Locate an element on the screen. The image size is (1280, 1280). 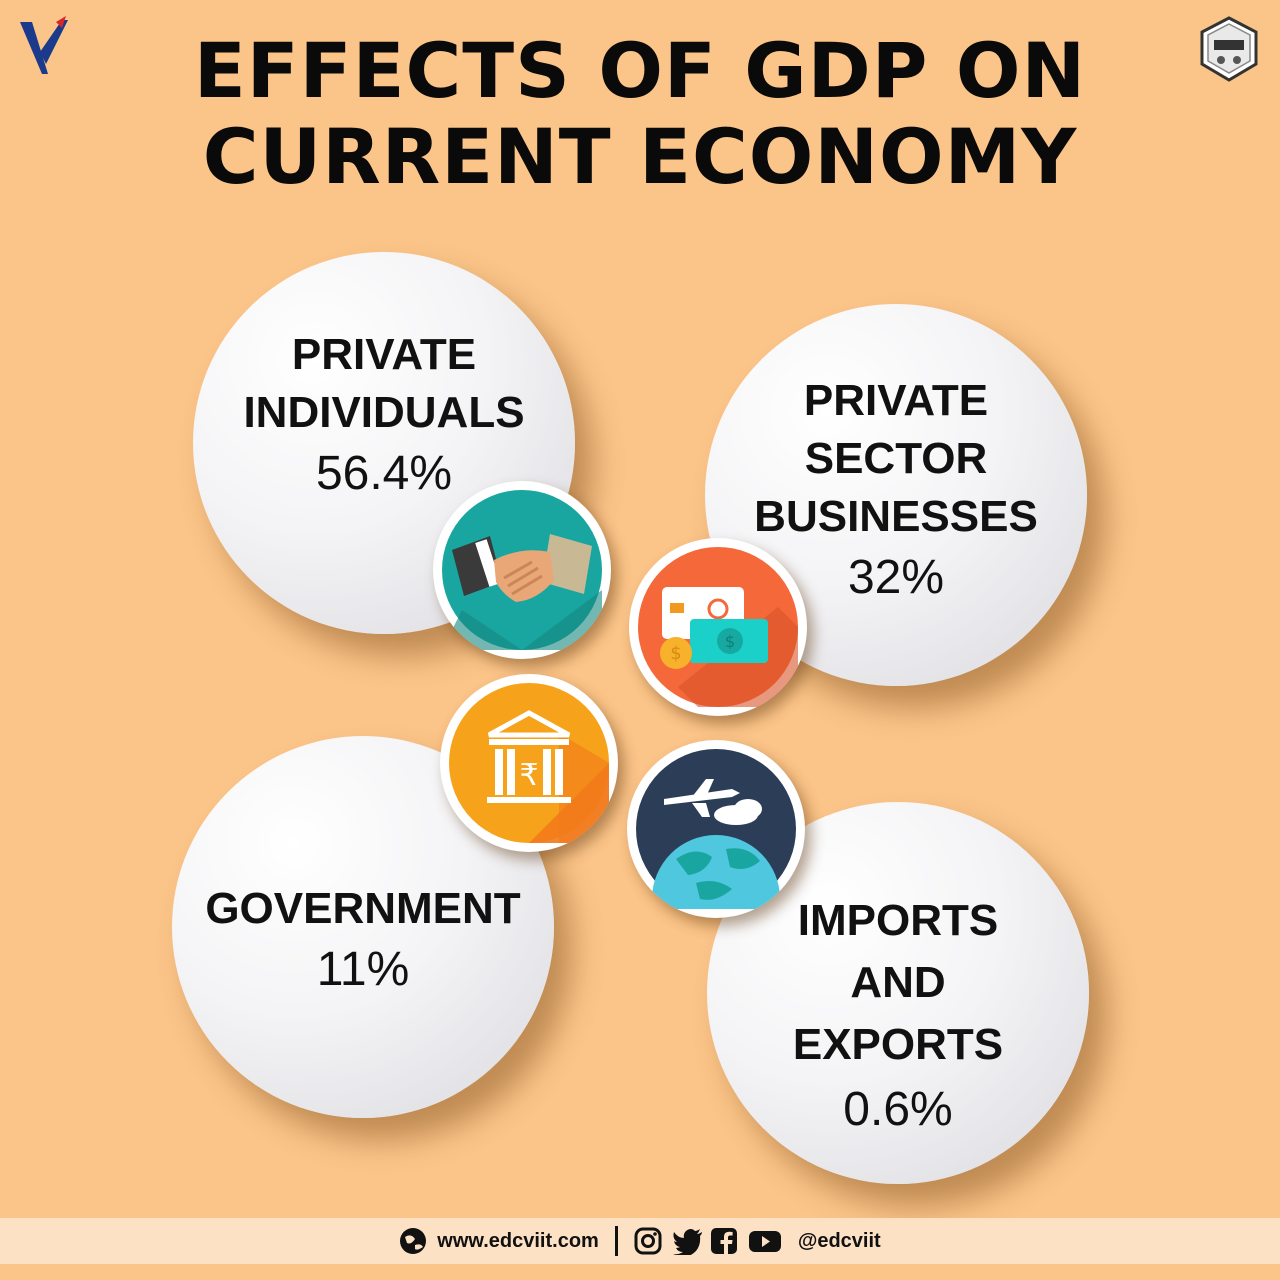
page-title: EFFECTS OF GDP ON CURRENT ECONOMY is located at coordinates (640, 114).